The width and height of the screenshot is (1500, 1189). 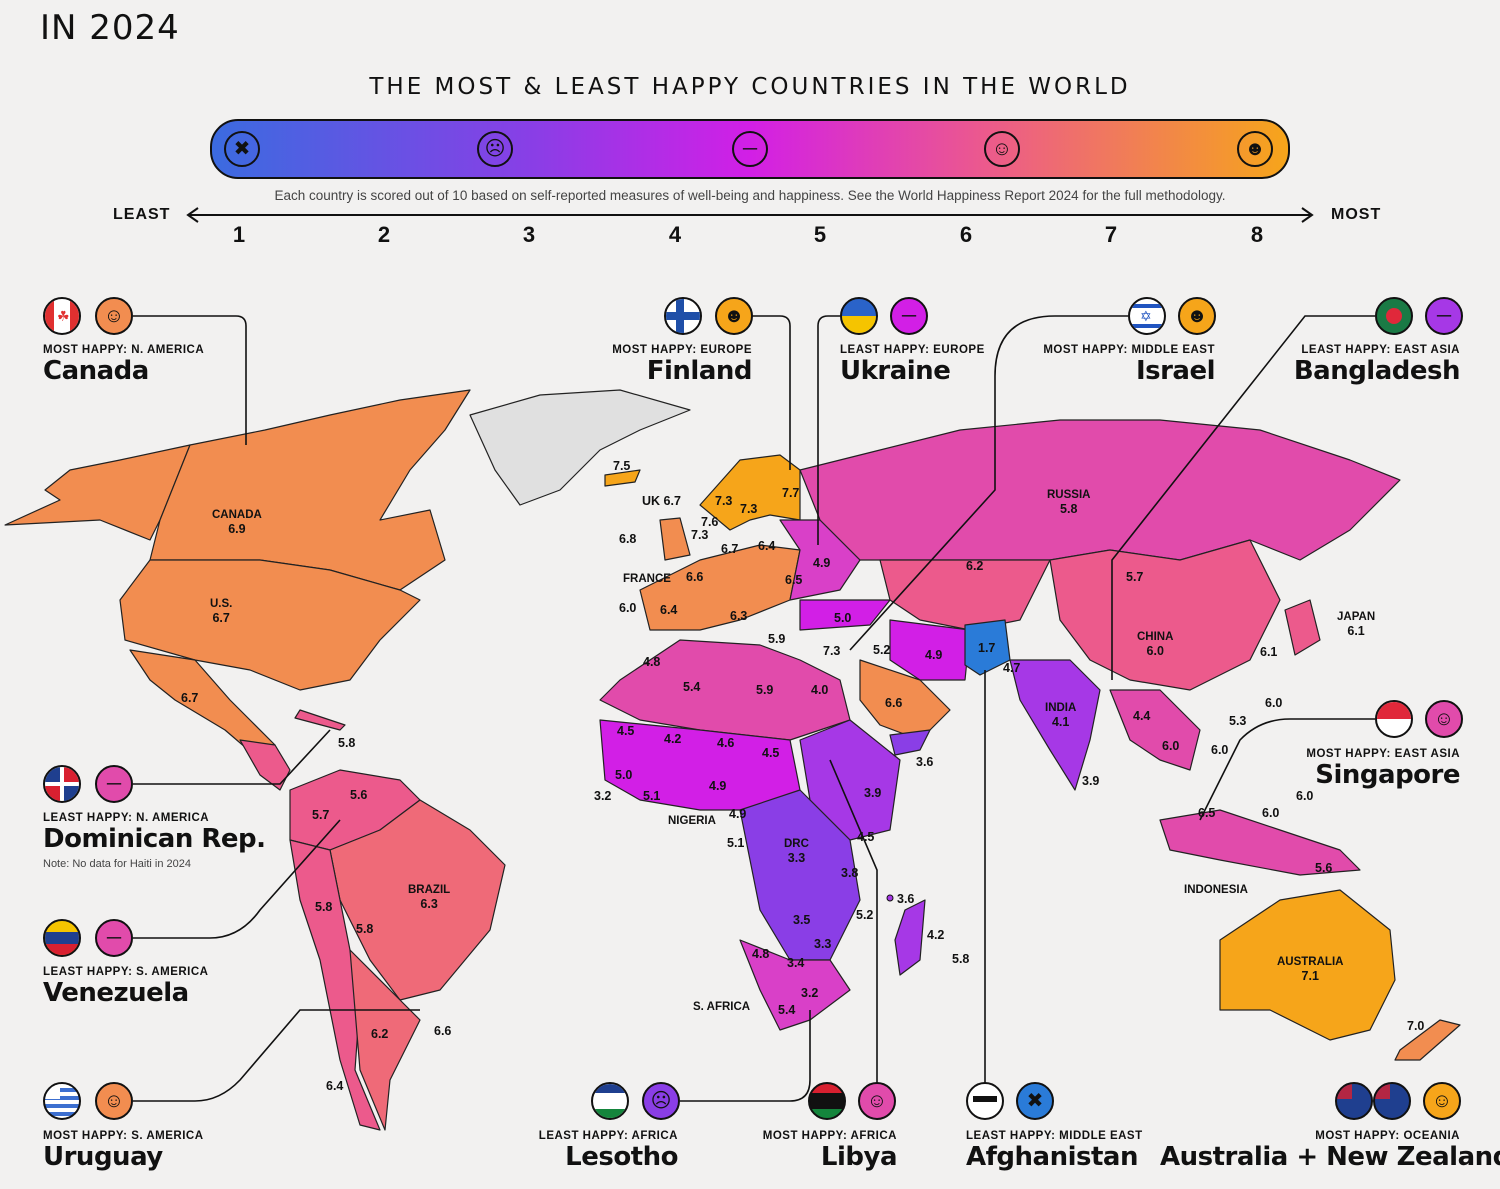 What do you see at coordinates (603, 796) in the screenshot?
I see `score-label: 3.2` at bounding box center [603, 796].